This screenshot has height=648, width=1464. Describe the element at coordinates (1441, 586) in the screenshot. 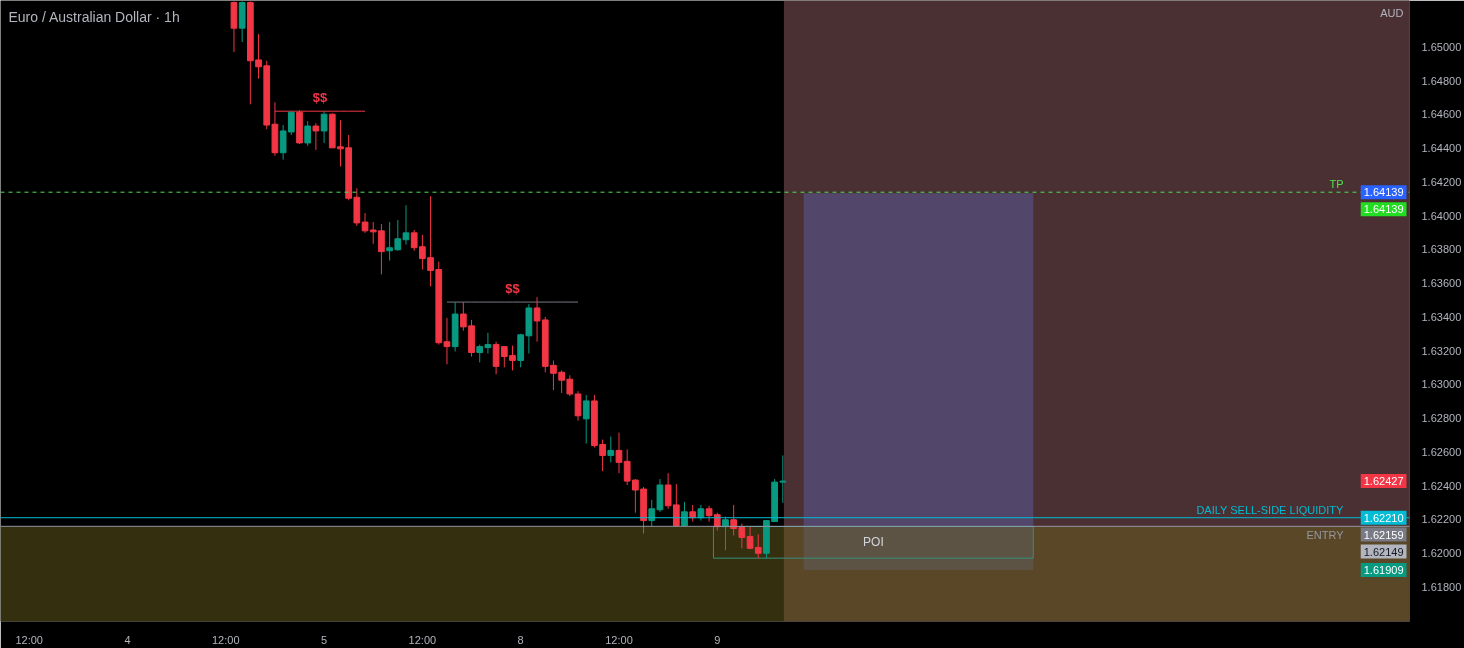

I see `y-tick-label: 1.61800` at that location.